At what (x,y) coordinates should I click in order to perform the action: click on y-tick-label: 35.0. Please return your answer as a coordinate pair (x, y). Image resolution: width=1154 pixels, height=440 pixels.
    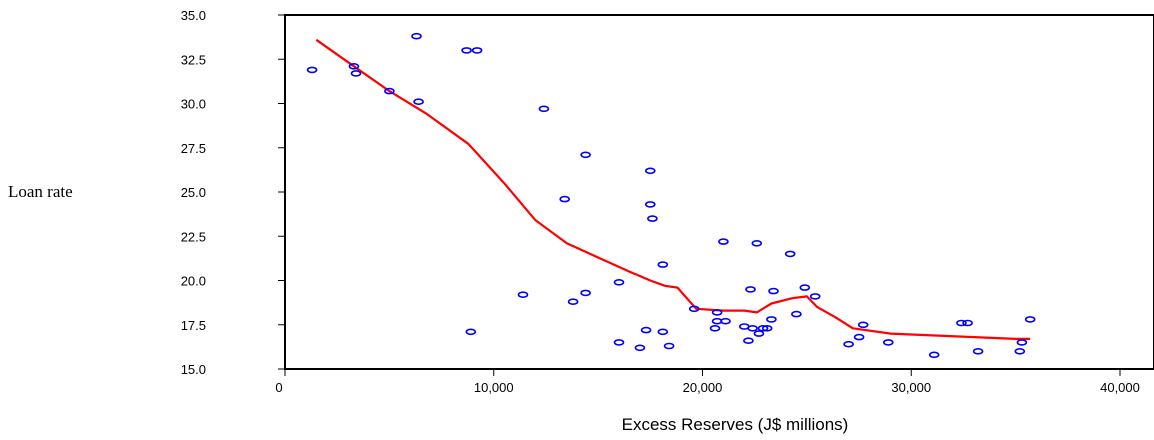
    Looking at the image, I should click on (193, 15).